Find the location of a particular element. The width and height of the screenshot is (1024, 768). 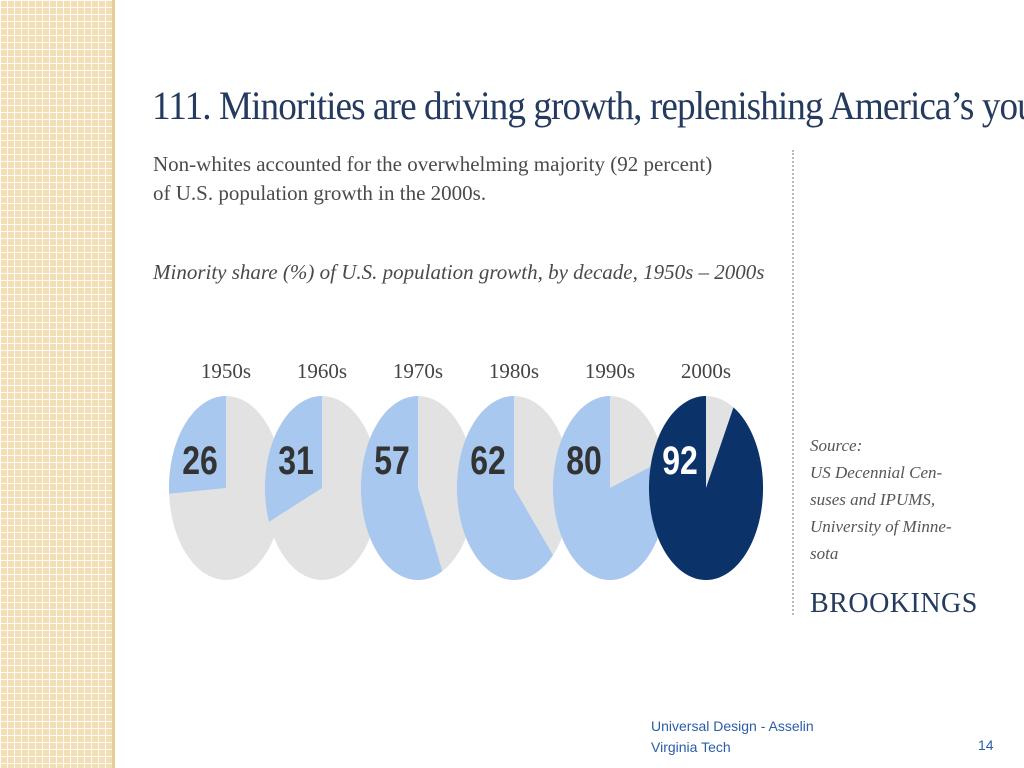

source-line: Source: is located at coordinates (836, 445).